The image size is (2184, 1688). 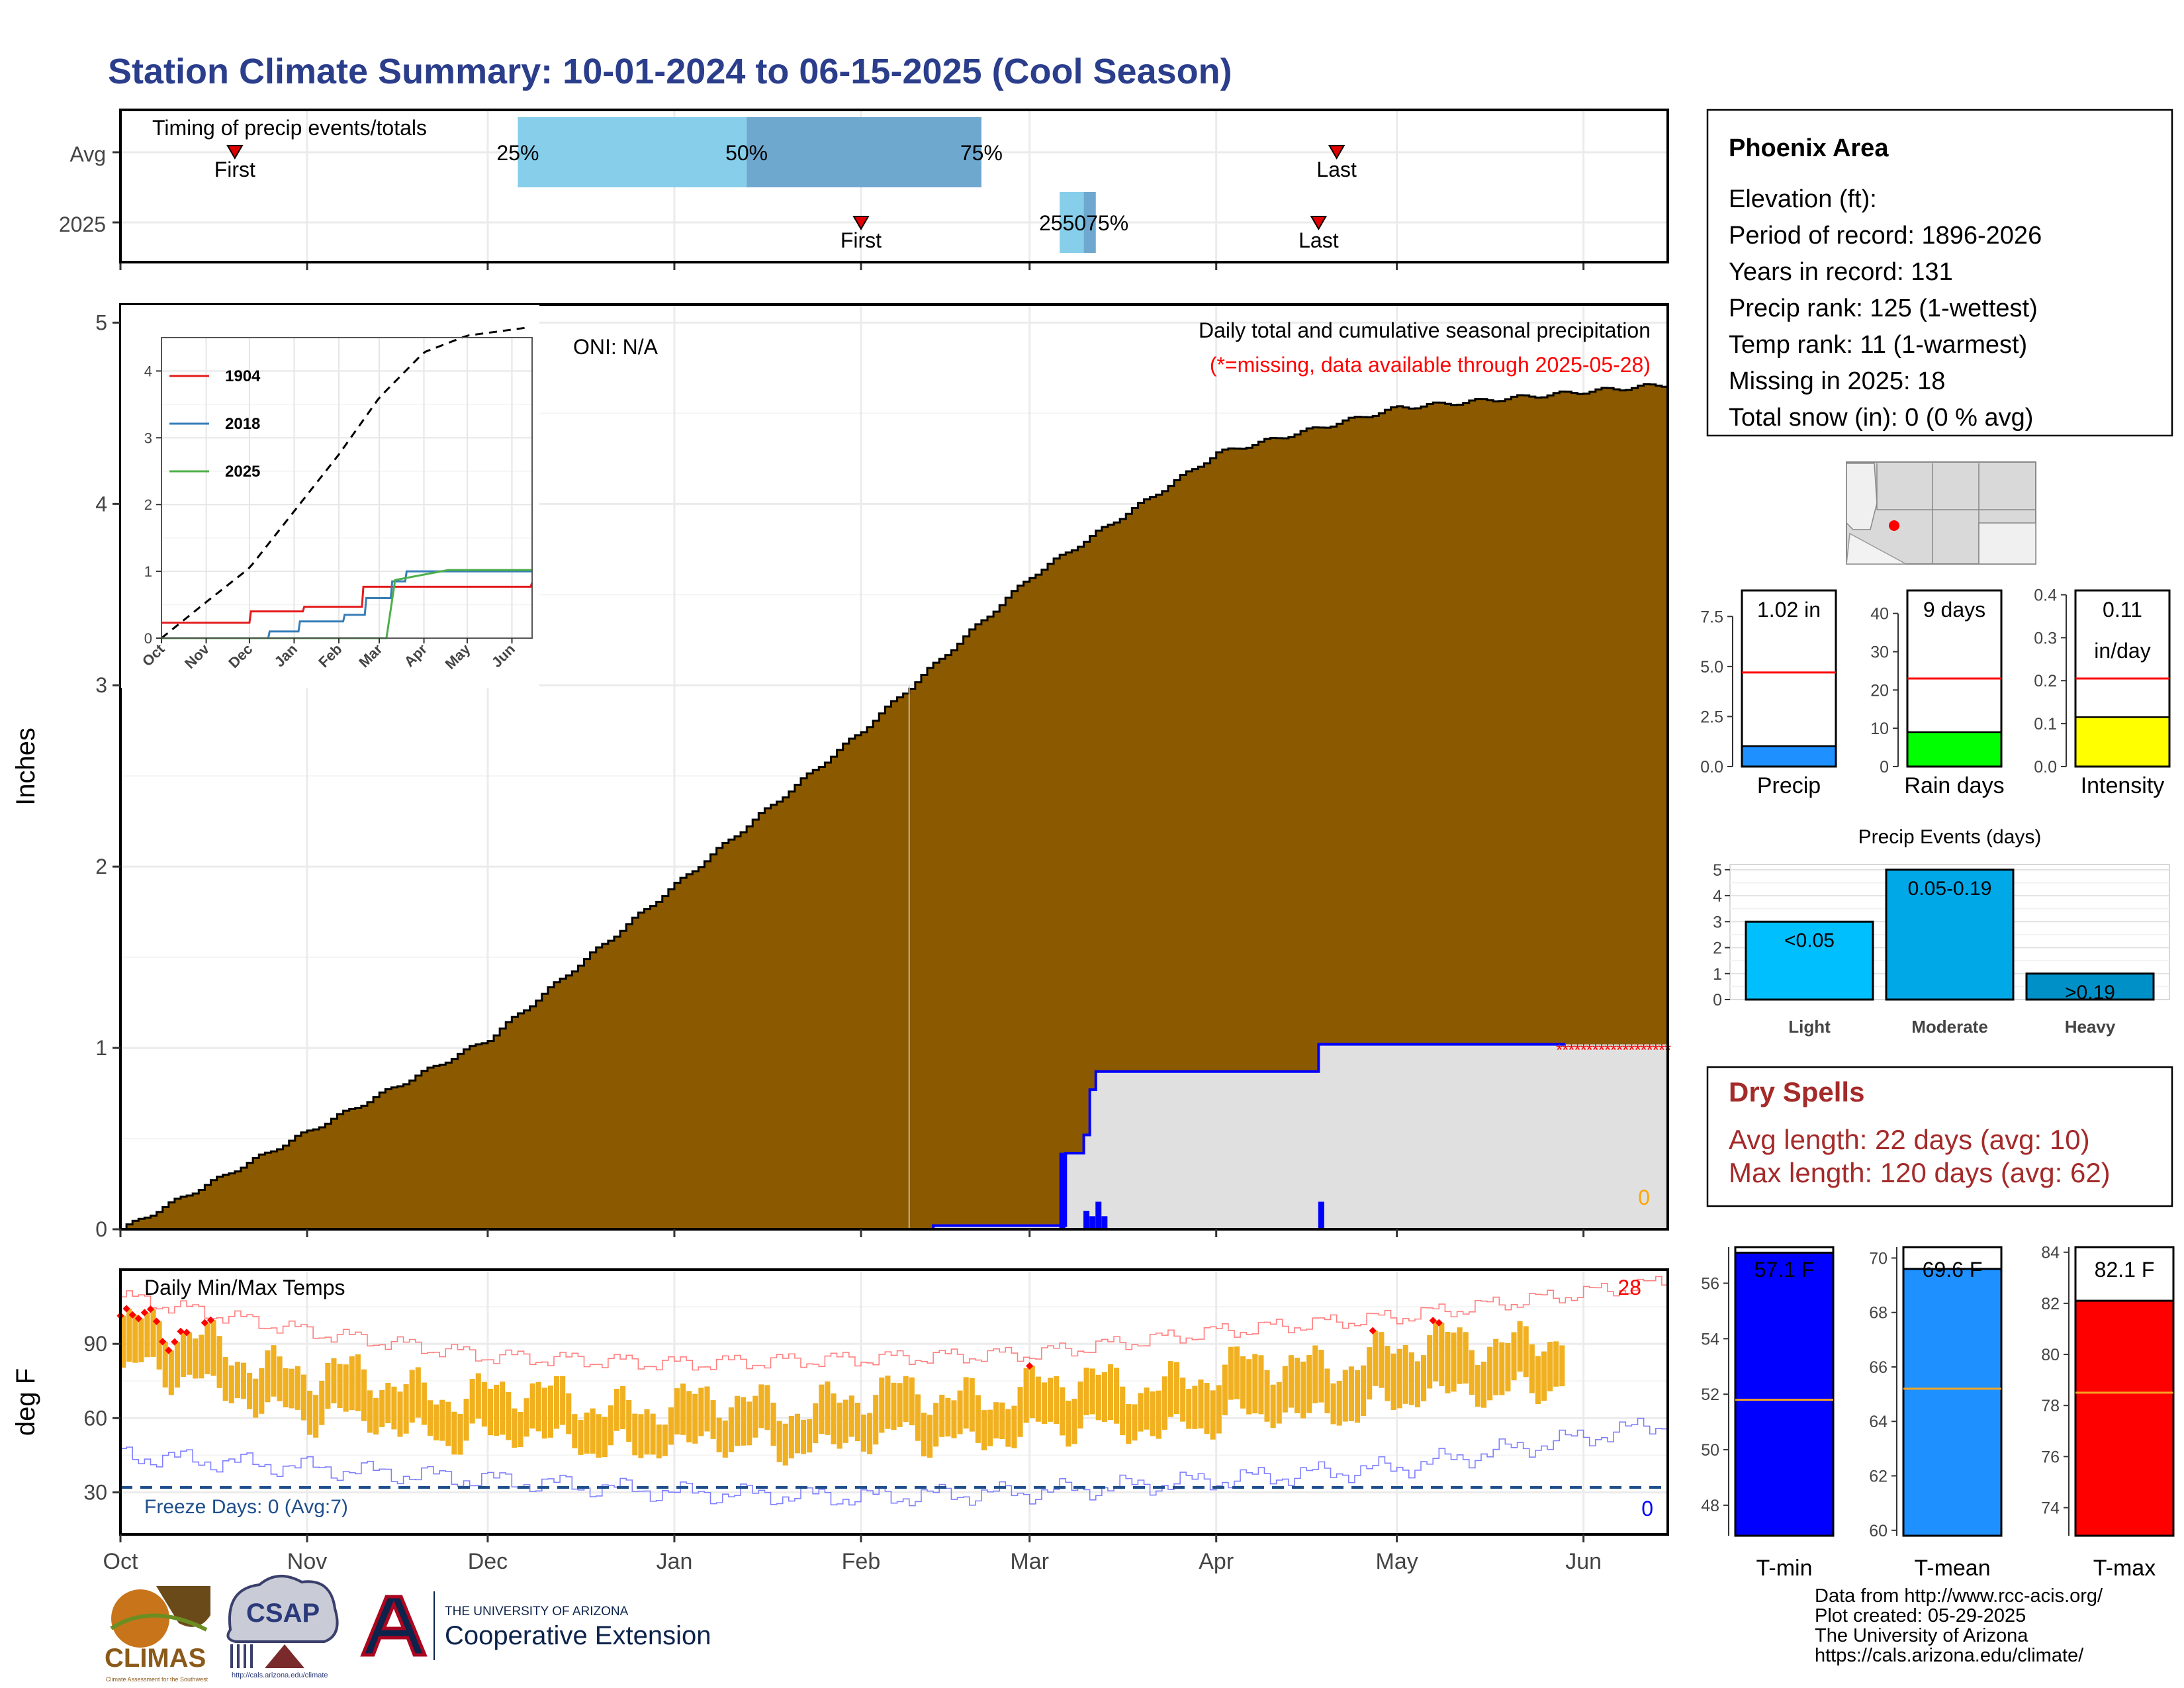 I want to click on events-category-label: Moderate, so click(x=1949, y=1027).